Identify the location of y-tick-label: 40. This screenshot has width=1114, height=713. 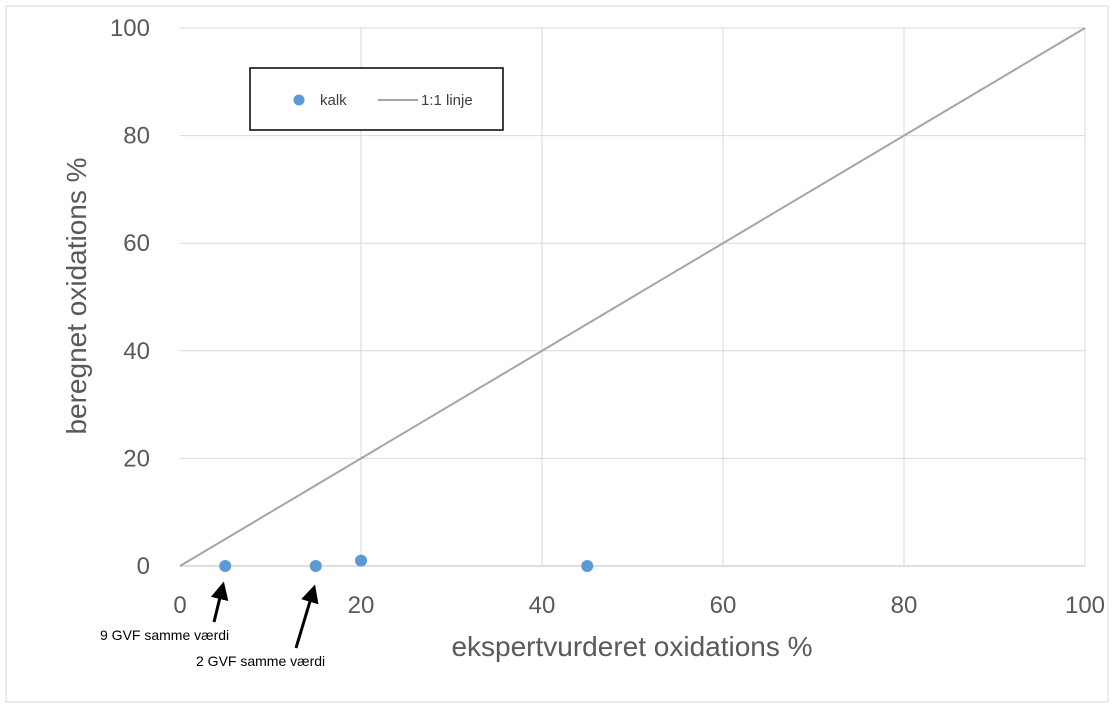
(136, 351).